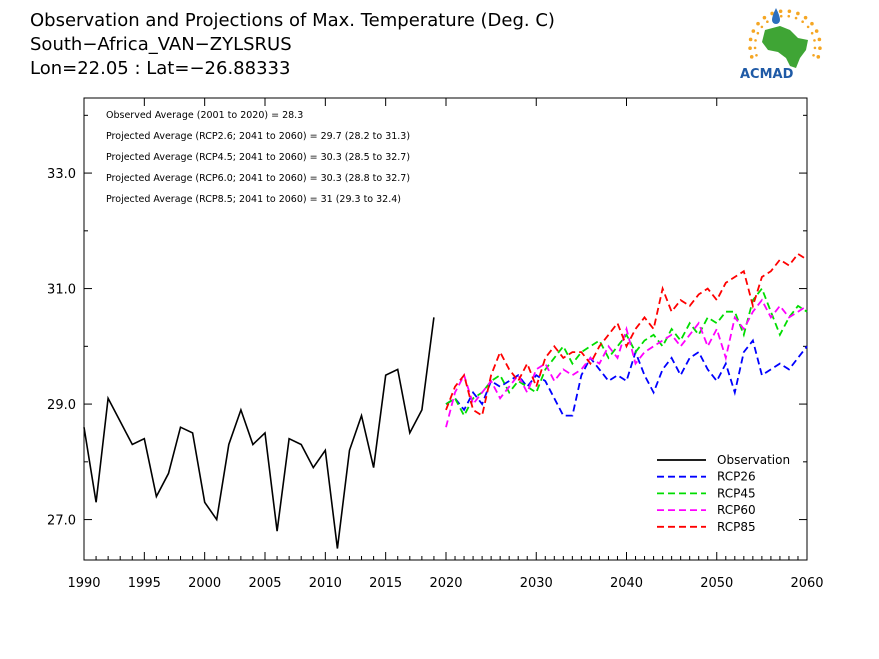 The width and height of the screenshot is (879, 659). Describe the element at coordinates (767, 74) in the screenshot. I see `logo-text: ACMAD` at that location.